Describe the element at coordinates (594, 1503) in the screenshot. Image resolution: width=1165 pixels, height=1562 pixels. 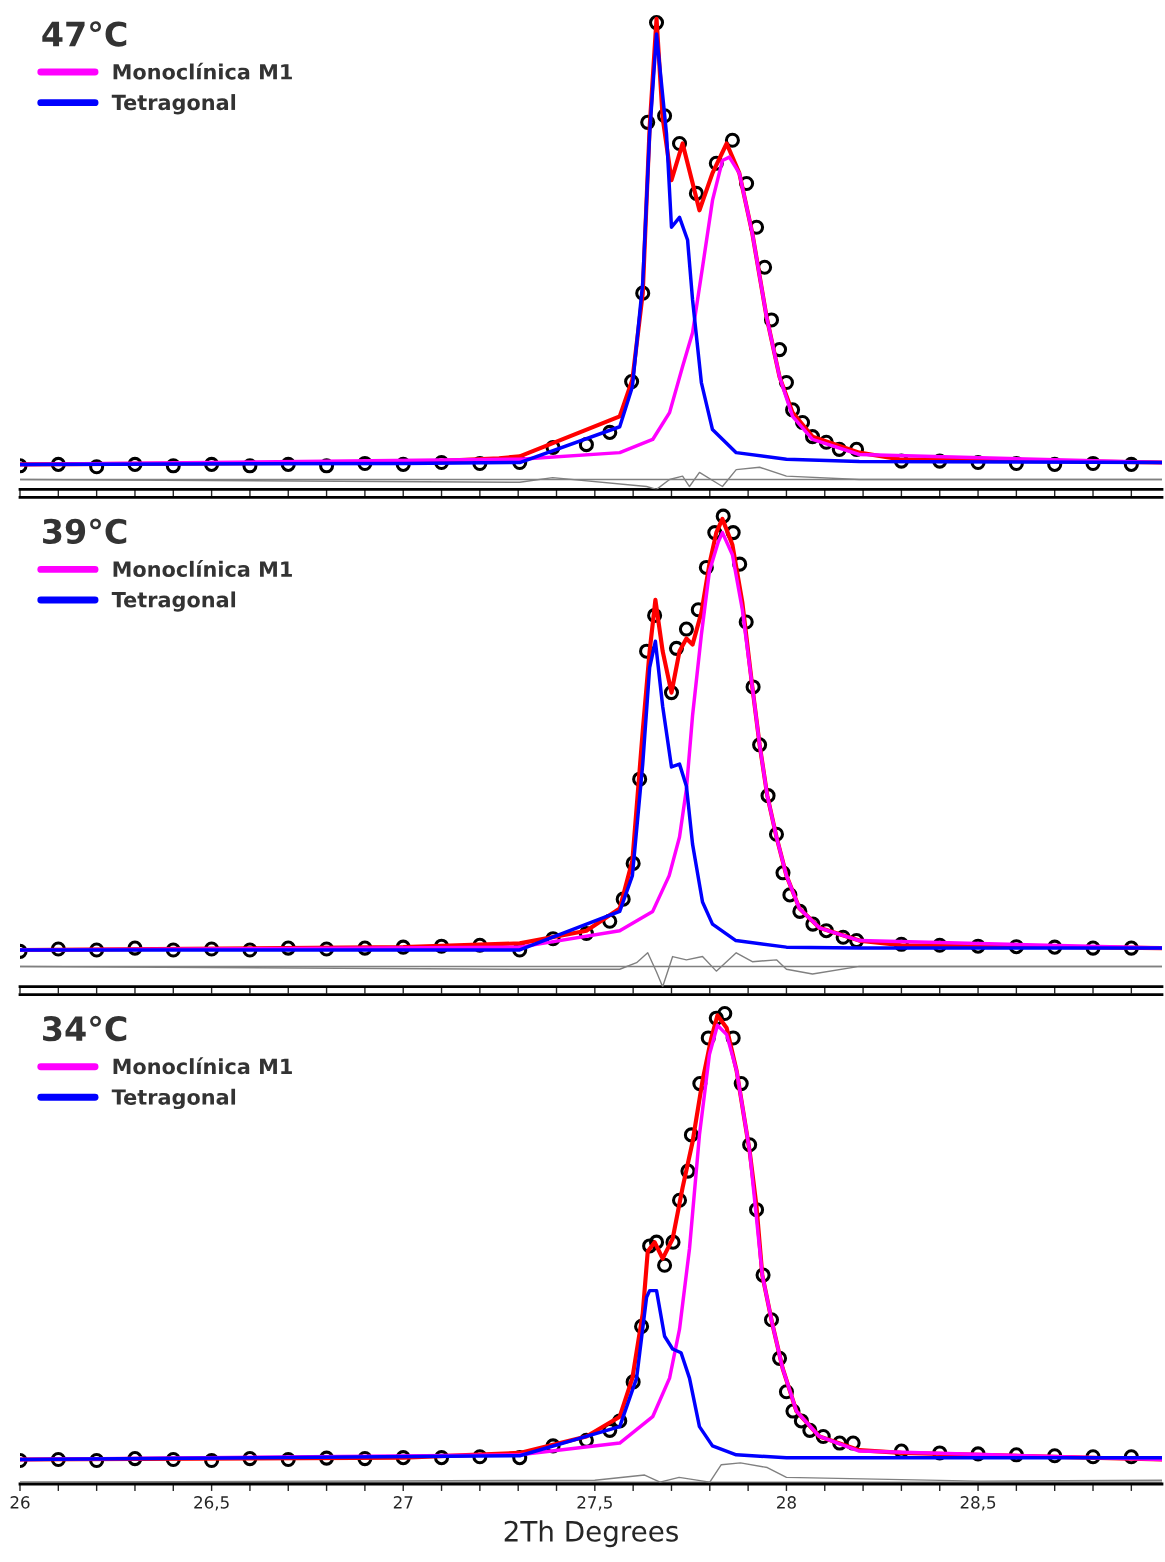
I see `x-tick-label: 27,5` at that location.